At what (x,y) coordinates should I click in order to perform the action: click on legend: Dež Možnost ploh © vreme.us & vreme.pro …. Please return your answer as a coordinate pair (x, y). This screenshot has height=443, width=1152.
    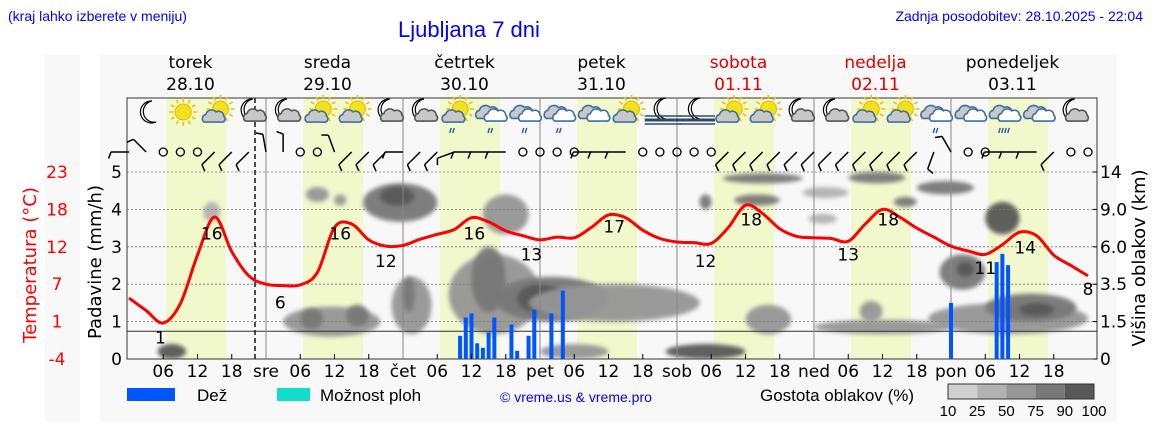
    Looking at the image, I should click on (617, 401).